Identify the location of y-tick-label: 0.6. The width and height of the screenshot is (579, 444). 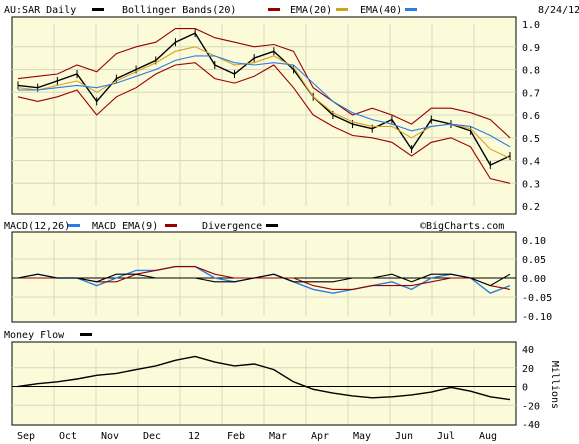
(531, 116).